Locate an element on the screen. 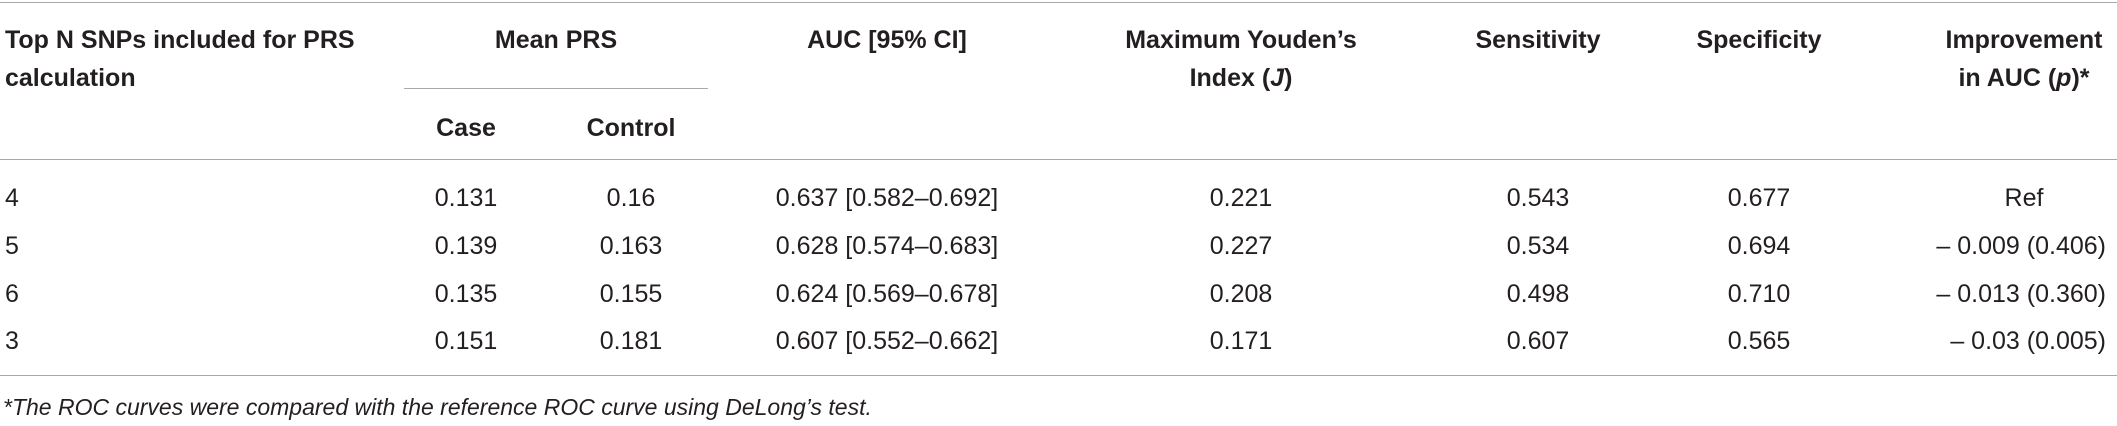 The height and width of the screenshot is (426, 2117). cell: 0.607 is located at coordinates (1538, 341).